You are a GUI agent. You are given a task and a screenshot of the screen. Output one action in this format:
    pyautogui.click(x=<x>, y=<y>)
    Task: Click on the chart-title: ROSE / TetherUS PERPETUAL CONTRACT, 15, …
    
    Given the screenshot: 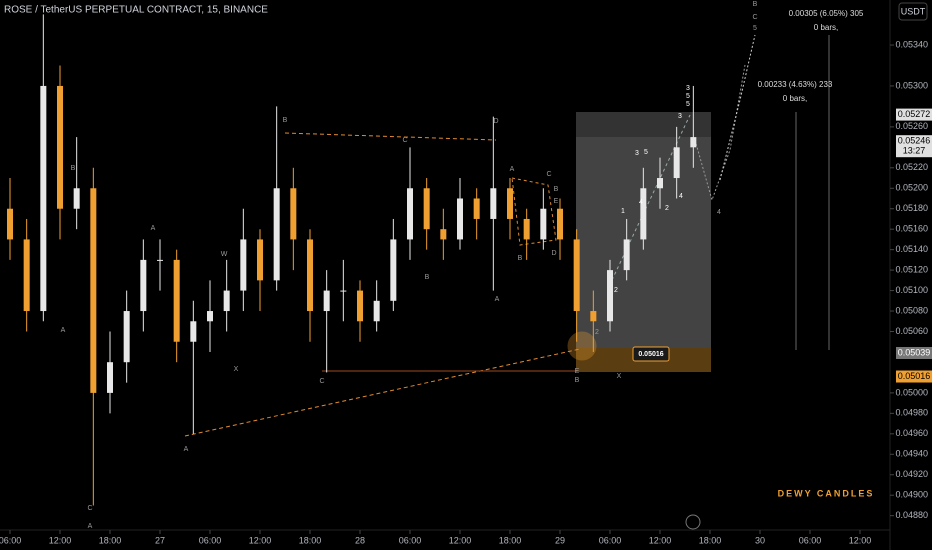 What is the action you would take?
    pyautogui.click(x=136, y=10)
    